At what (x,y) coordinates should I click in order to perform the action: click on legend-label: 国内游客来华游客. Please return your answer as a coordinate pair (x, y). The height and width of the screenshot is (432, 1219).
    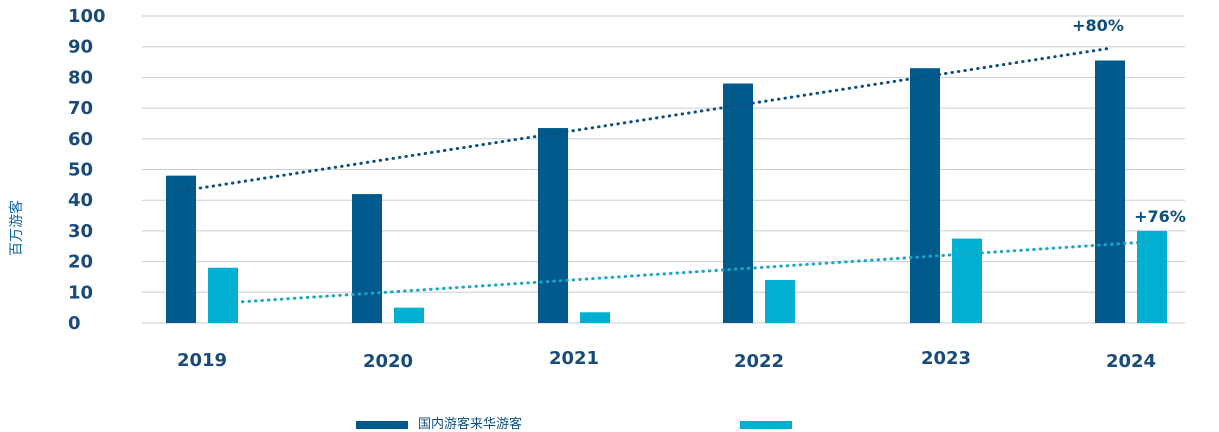
    Looking at the image, I should click on (470, 424).